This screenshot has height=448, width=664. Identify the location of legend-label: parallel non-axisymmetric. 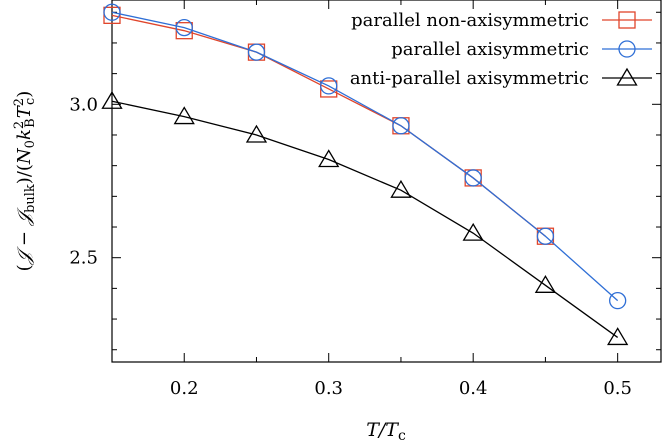
(470, 20).